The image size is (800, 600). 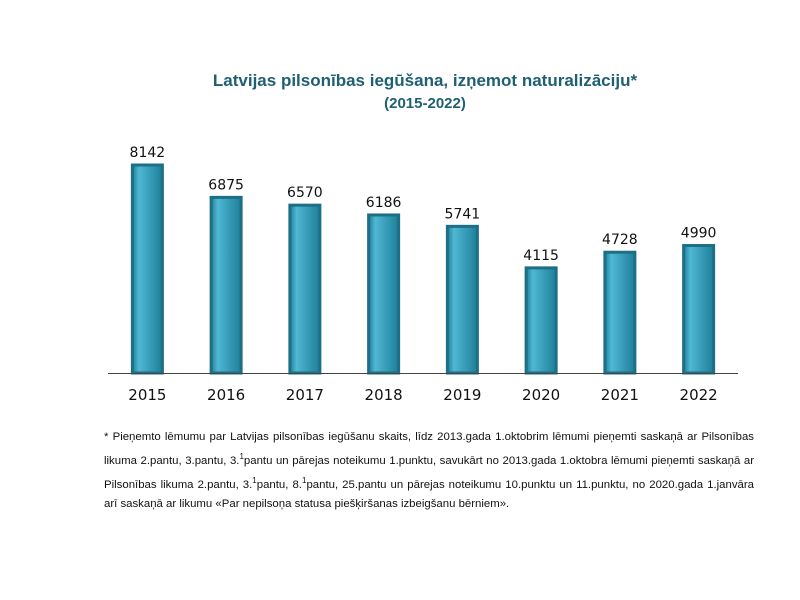 I want to click on chart-subtitle: (2015-2022), so click(x=425, y=103).